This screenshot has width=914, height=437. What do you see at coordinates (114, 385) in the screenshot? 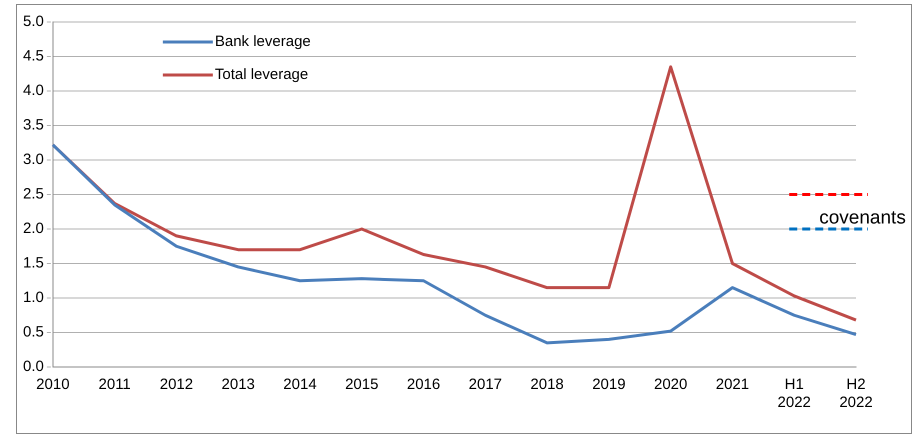
I see `x-tick-label: 2011` at bounding box center [114, 385].